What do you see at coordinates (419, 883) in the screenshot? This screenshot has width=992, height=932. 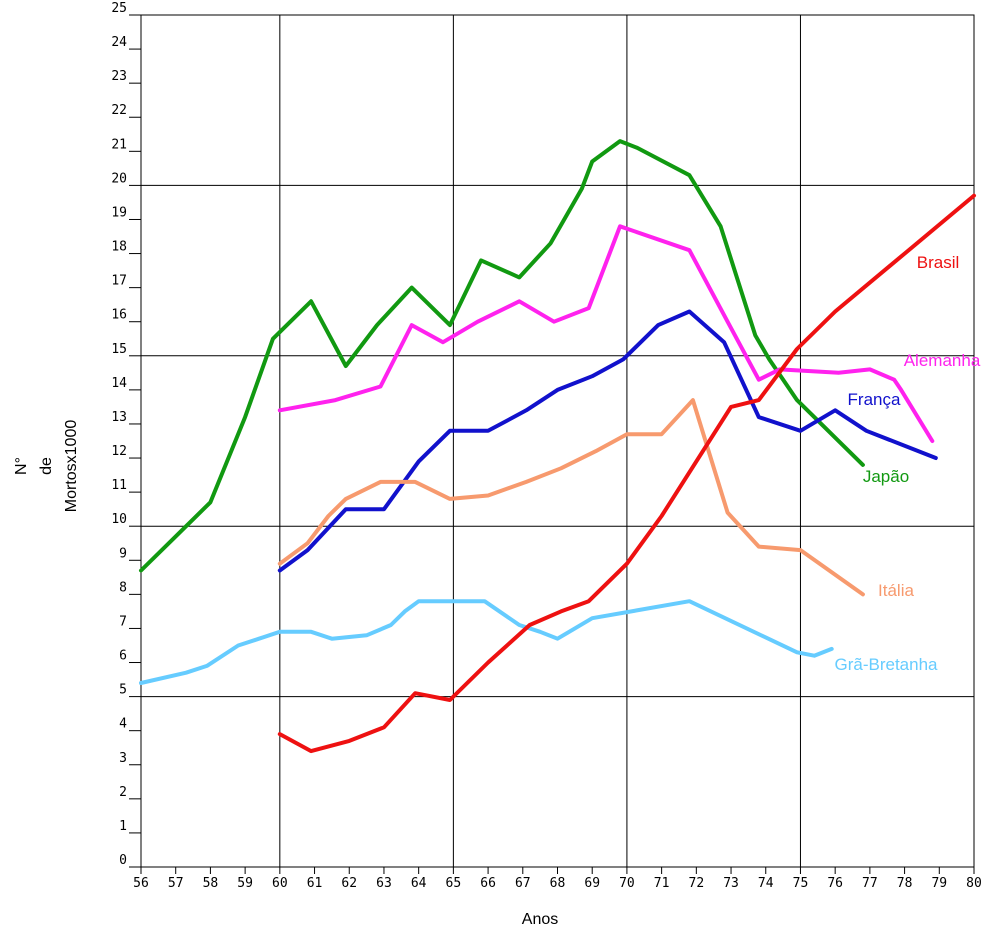 I see `x-tick-label: 64` at bounding box center [419, 883].